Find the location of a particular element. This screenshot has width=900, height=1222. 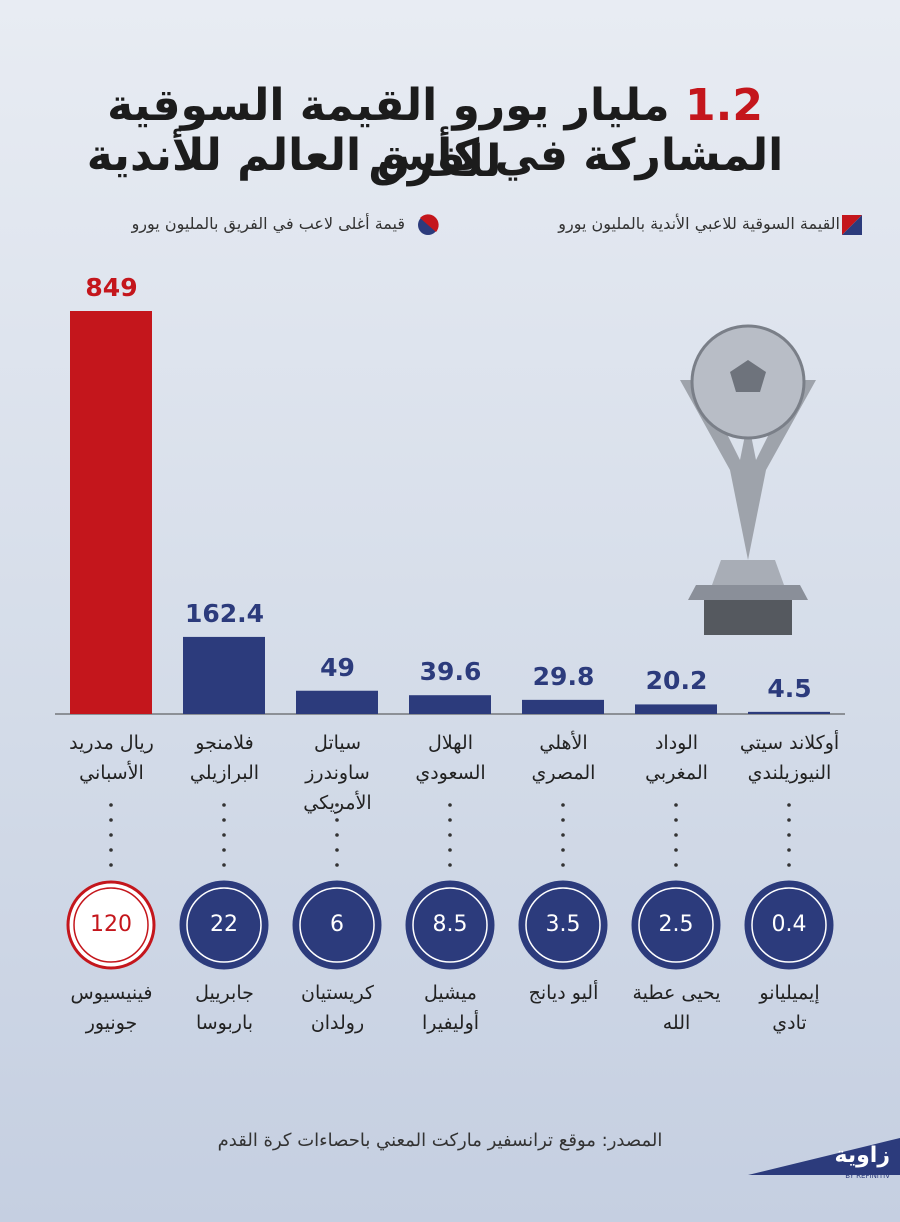

player-name: أليو ديانج is located at coordinates (563, 993).